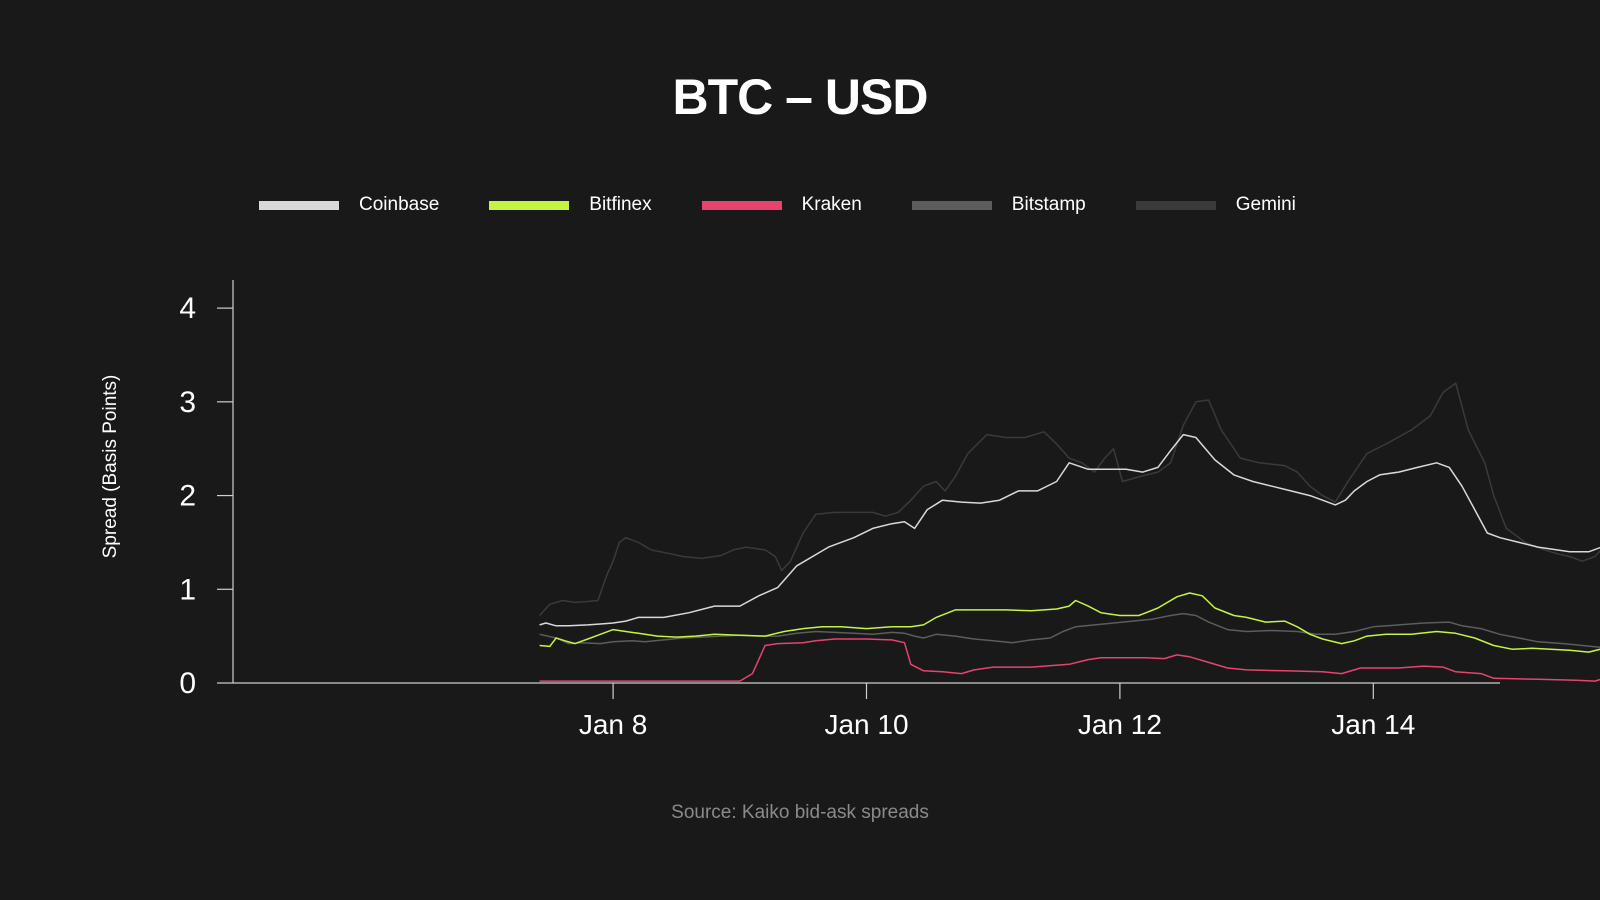  Describe the element at coordinates (1265, 204) in the screenshot. I see `legend-label: Gemini` at that location.